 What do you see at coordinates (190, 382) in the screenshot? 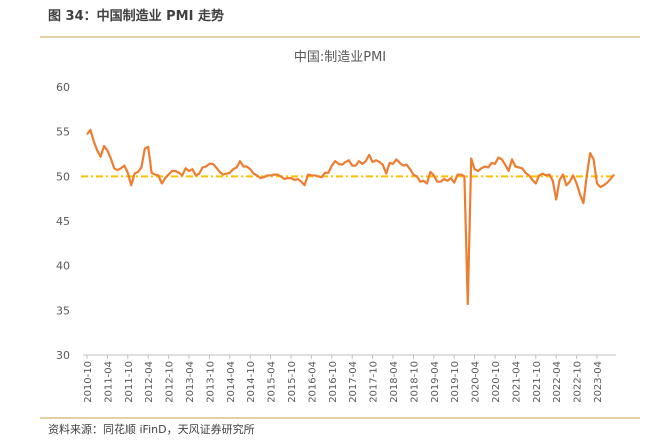
I see `x-tick-label: 2013-04` at bounding box center [190, 382].